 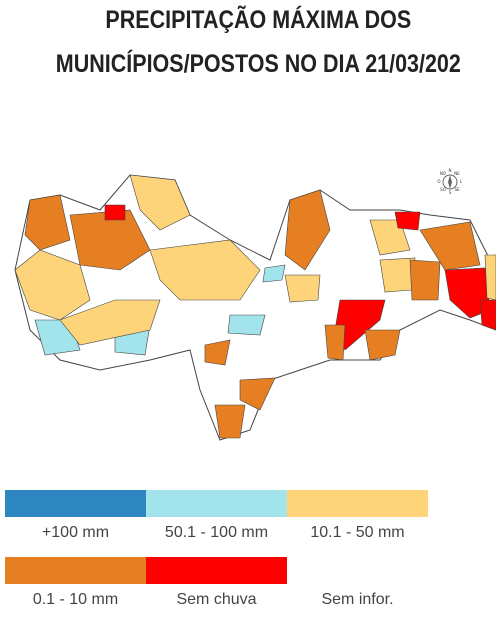 I want to click on legend-label: +100 mm, so click(x=75, y=532).